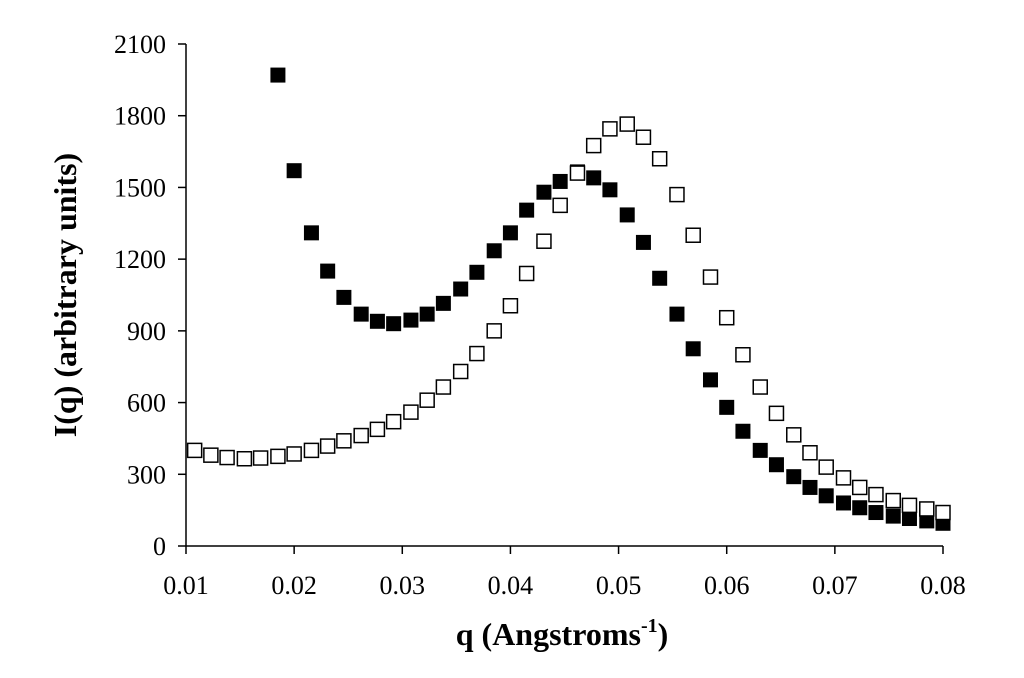  What do you see at coordinates (835, 585) in the screenshot?
I see `x-tick-label: 0.07` at bounding box center [835, 585].